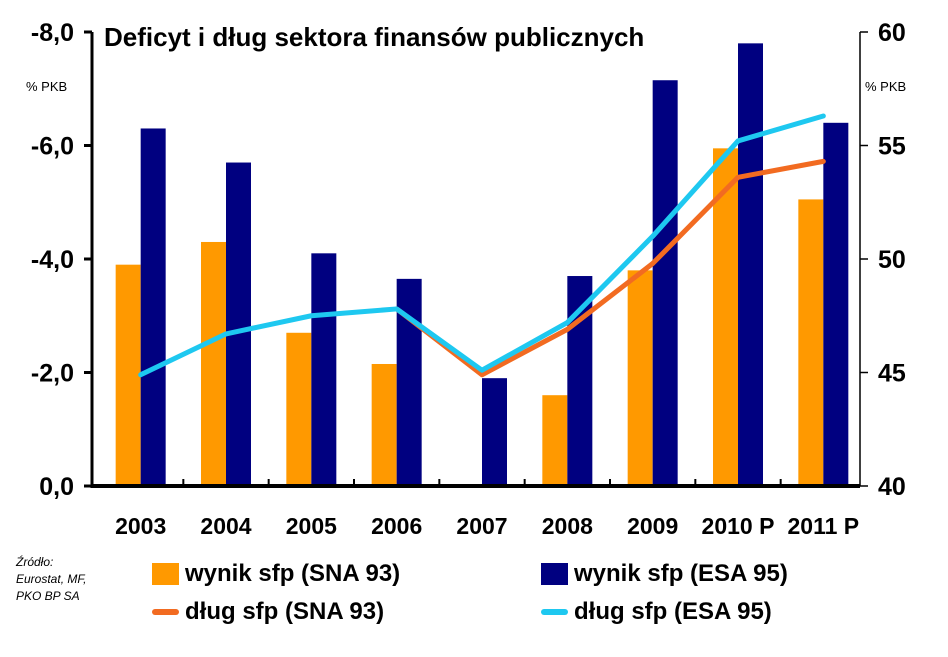 This screenshot has height=657, width=948. I want to click on right-axis-tick-label: 55, so click(892, 147).